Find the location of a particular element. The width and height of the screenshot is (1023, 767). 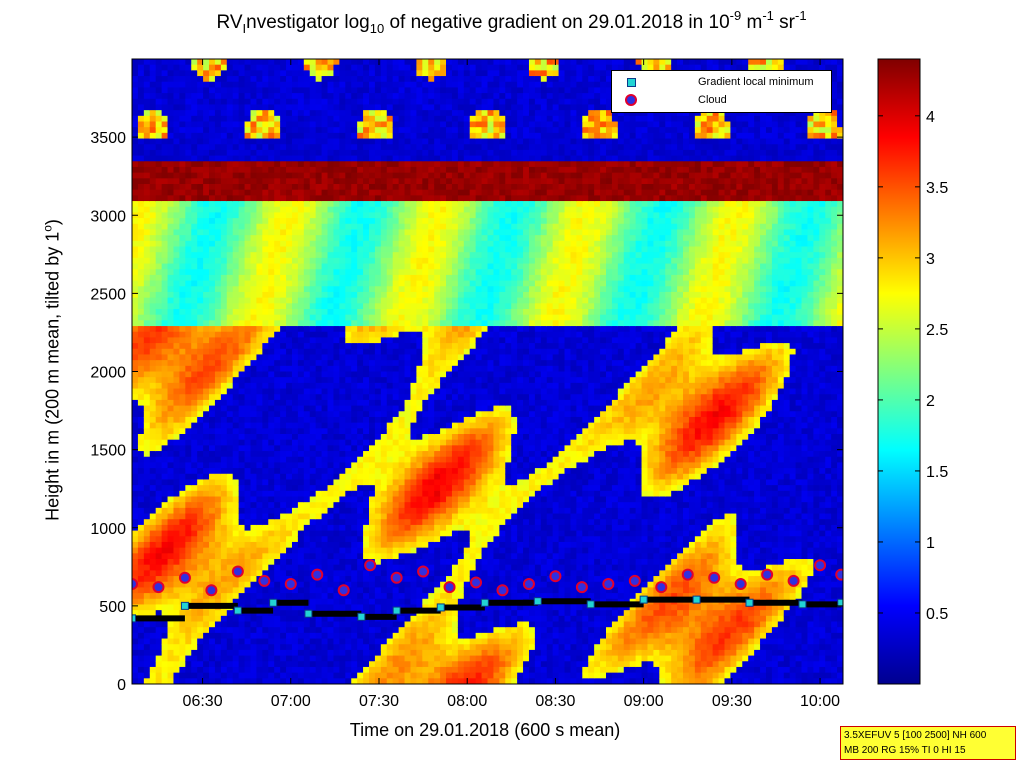

y-tick-label: 2000 is located at coordinates (108, 373).